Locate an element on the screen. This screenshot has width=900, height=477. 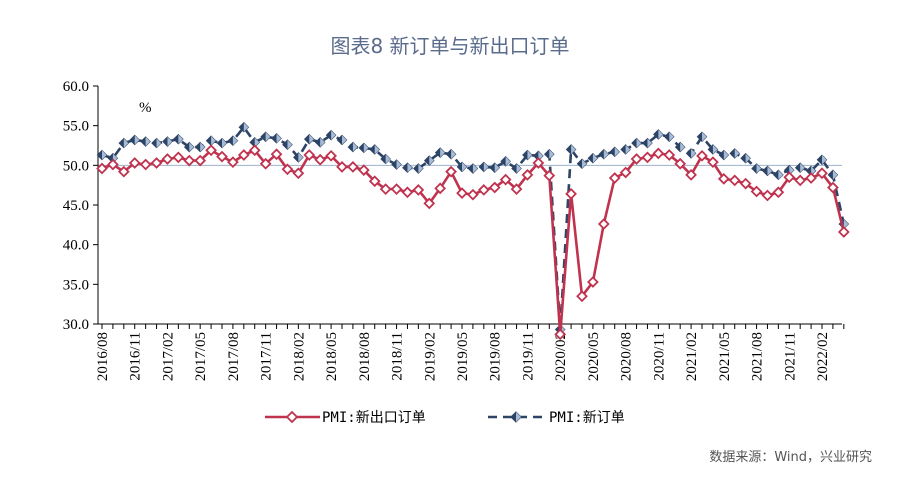
x-tick-label: 2019/02 is located at coordinates (430, 356).